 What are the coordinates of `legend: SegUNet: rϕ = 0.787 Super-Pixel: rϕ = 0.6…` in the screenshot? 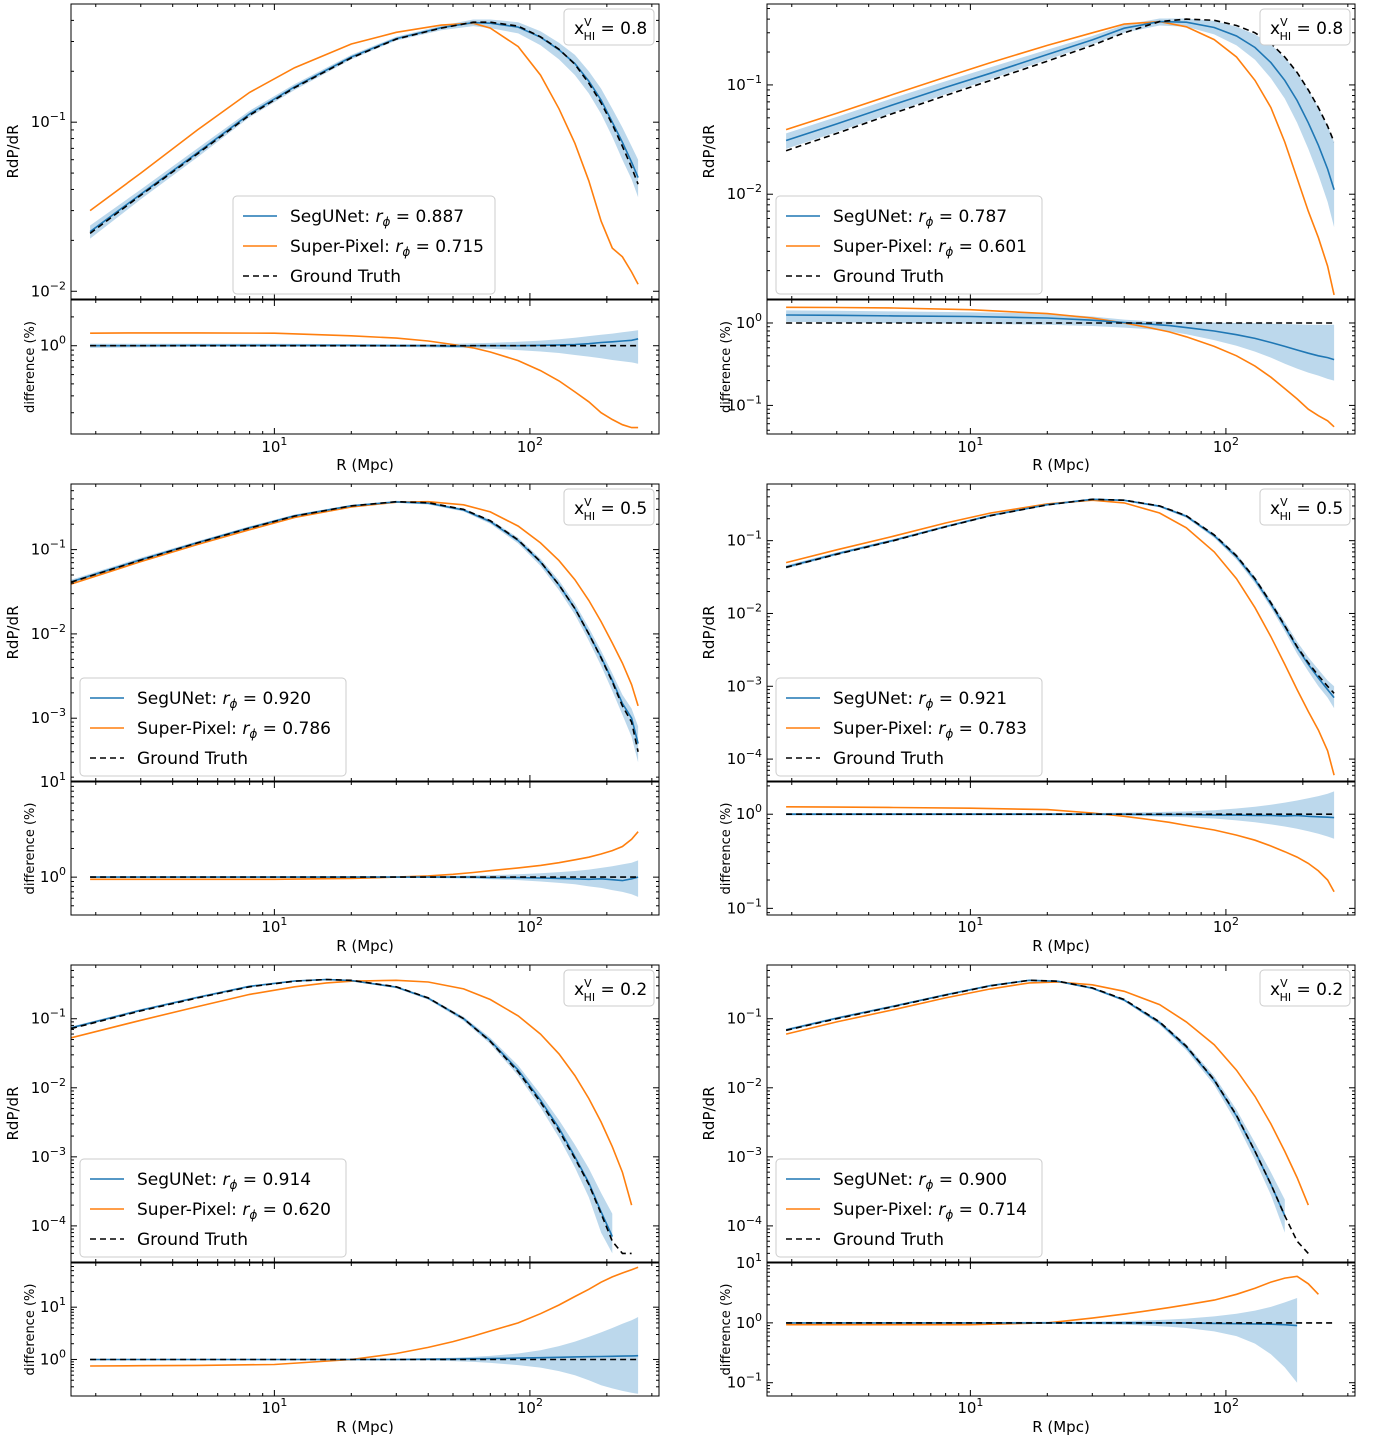 It's located at (909, 245).